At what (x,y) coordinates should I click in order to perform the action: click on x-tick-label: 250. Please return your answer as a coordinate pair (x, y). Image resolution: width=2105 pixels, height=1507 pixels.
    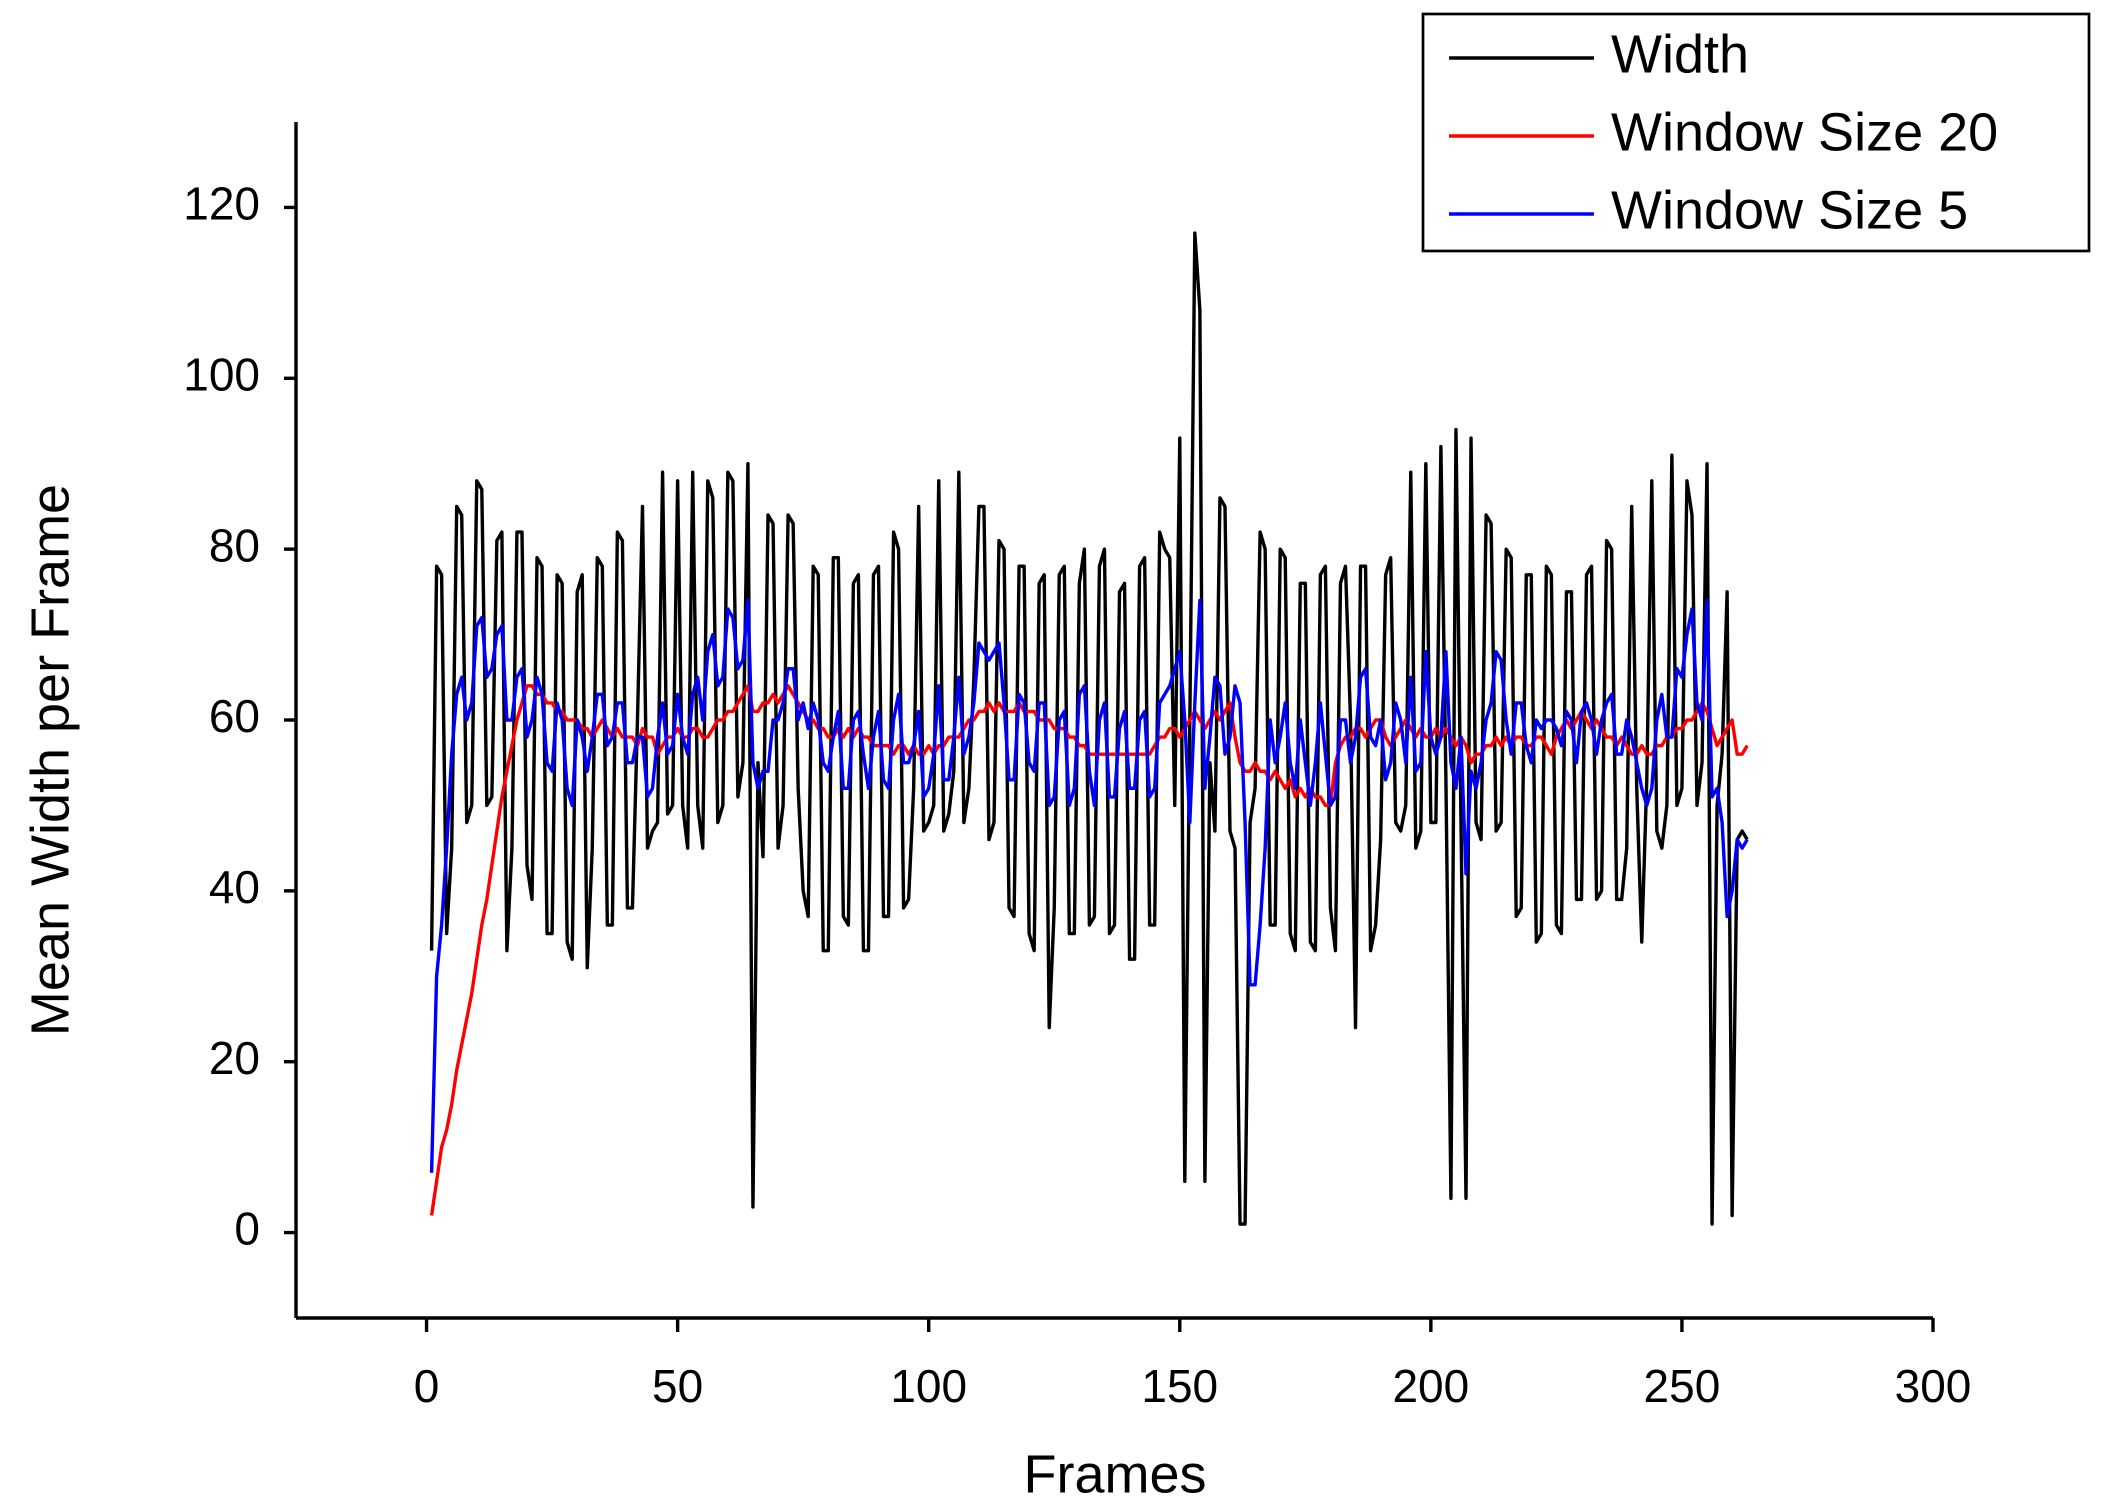
    Looking at the image, I should click on (1682, 1386).